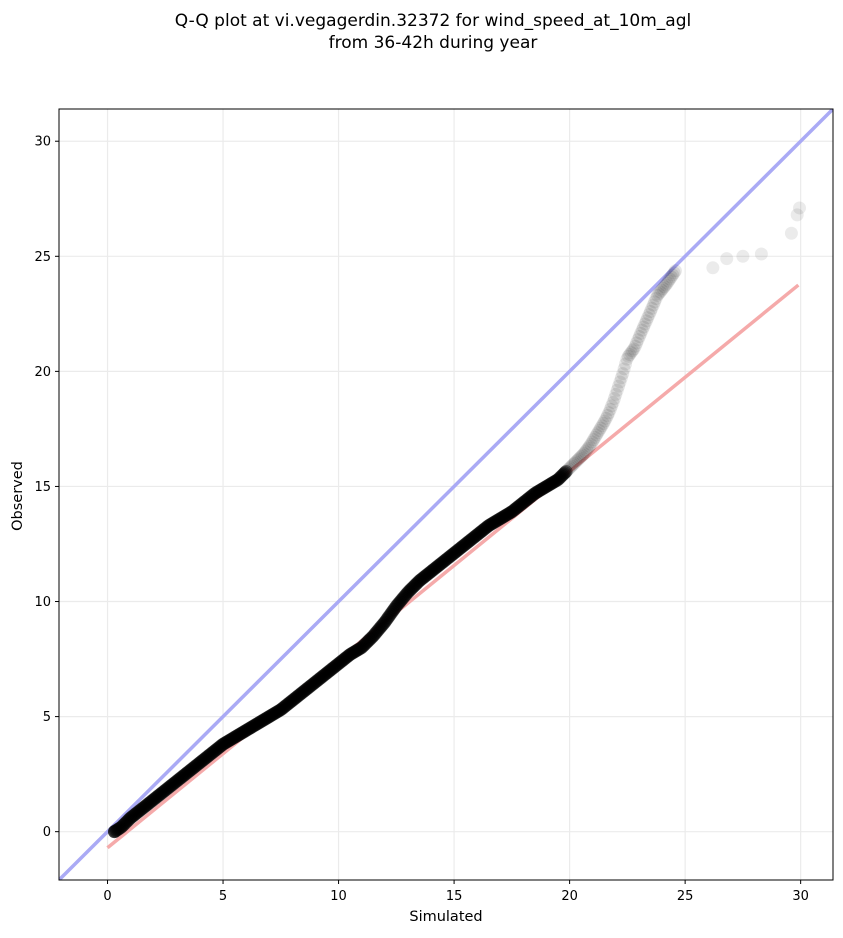 This screenshot has width=843, height=938. Describe the element at coordinates (454, 896) in the screenshot. I see `x-tick-label: 15` at that location.